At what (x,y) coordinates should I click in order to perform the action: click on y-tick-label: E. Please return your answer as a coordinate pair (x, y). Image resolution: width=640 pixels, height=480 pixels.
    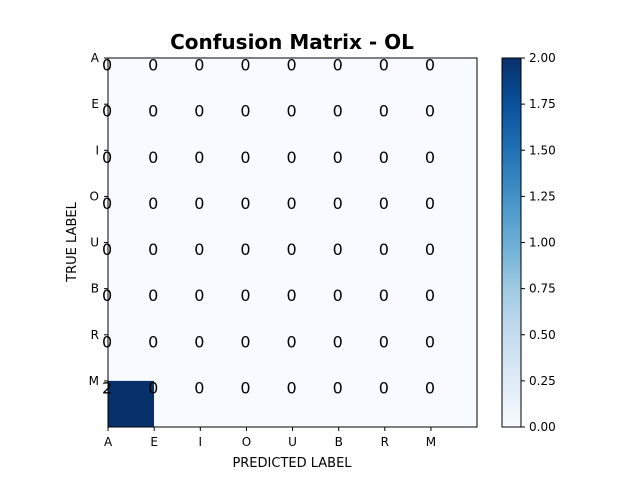
    Looking at the image, I should click on (95, 104).